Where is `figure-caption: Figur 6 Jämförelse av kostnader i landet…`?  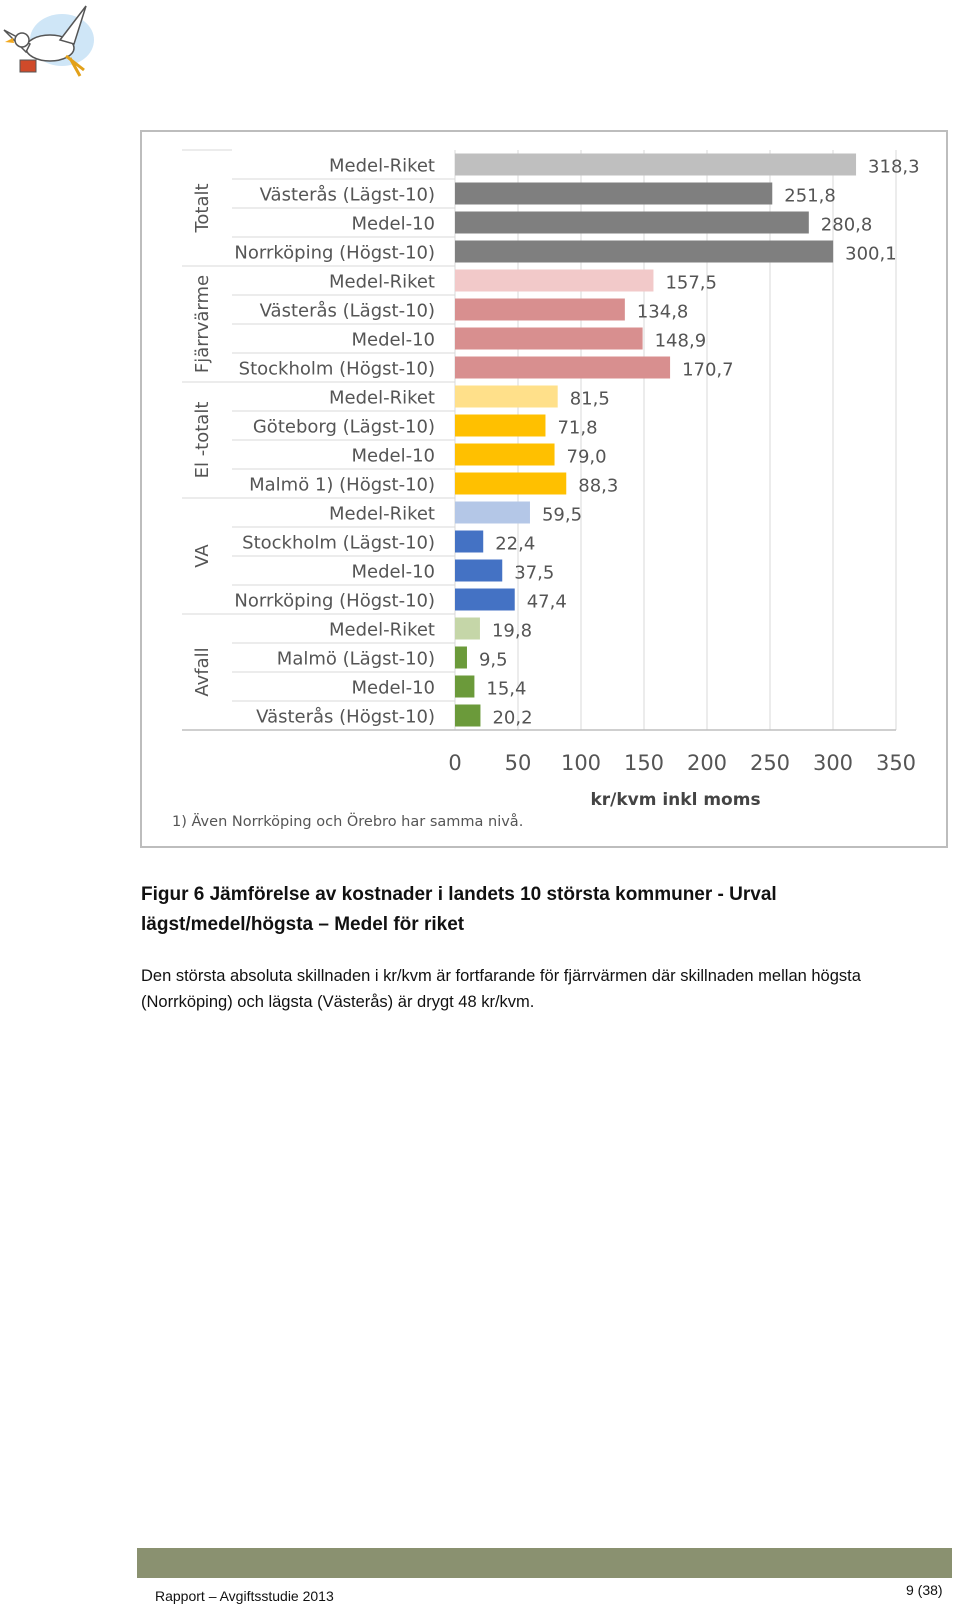
figure-caption: Figur 6 Jämförelse av kostnader i landet… is located at coordinates (459, 909).